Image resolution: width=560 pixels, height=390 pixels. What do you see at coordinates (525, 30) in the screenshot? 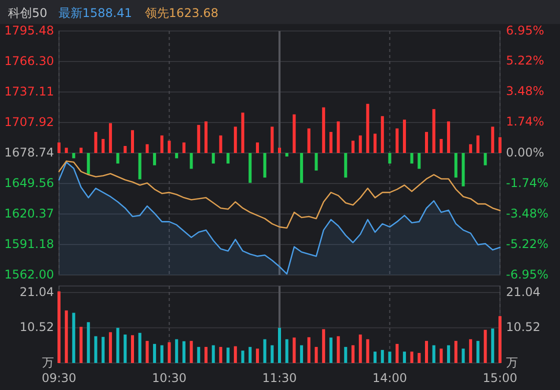
I see `y2-tick-label: 6.95%` at bounding box center [525, 30].